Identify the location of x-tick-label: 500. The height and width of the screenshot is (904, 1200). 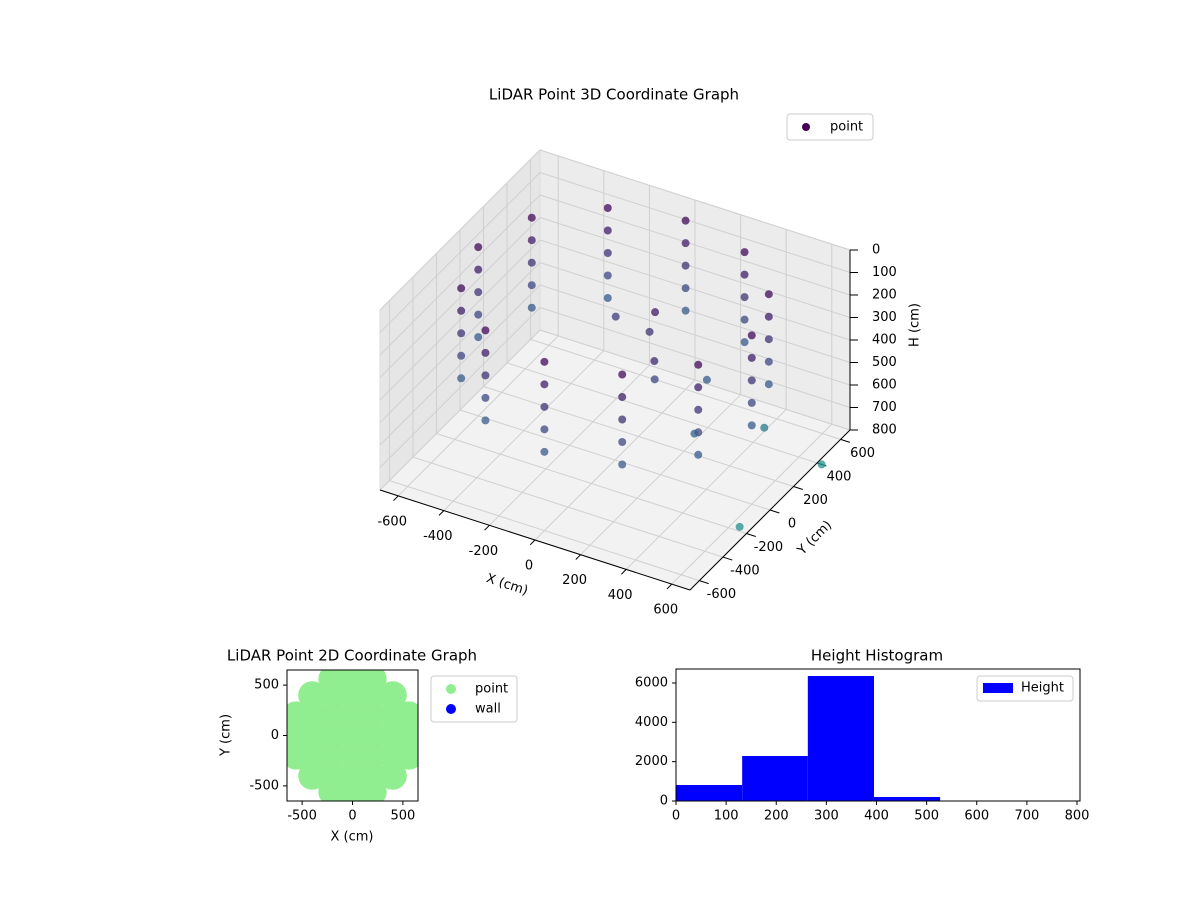
(402, 816).